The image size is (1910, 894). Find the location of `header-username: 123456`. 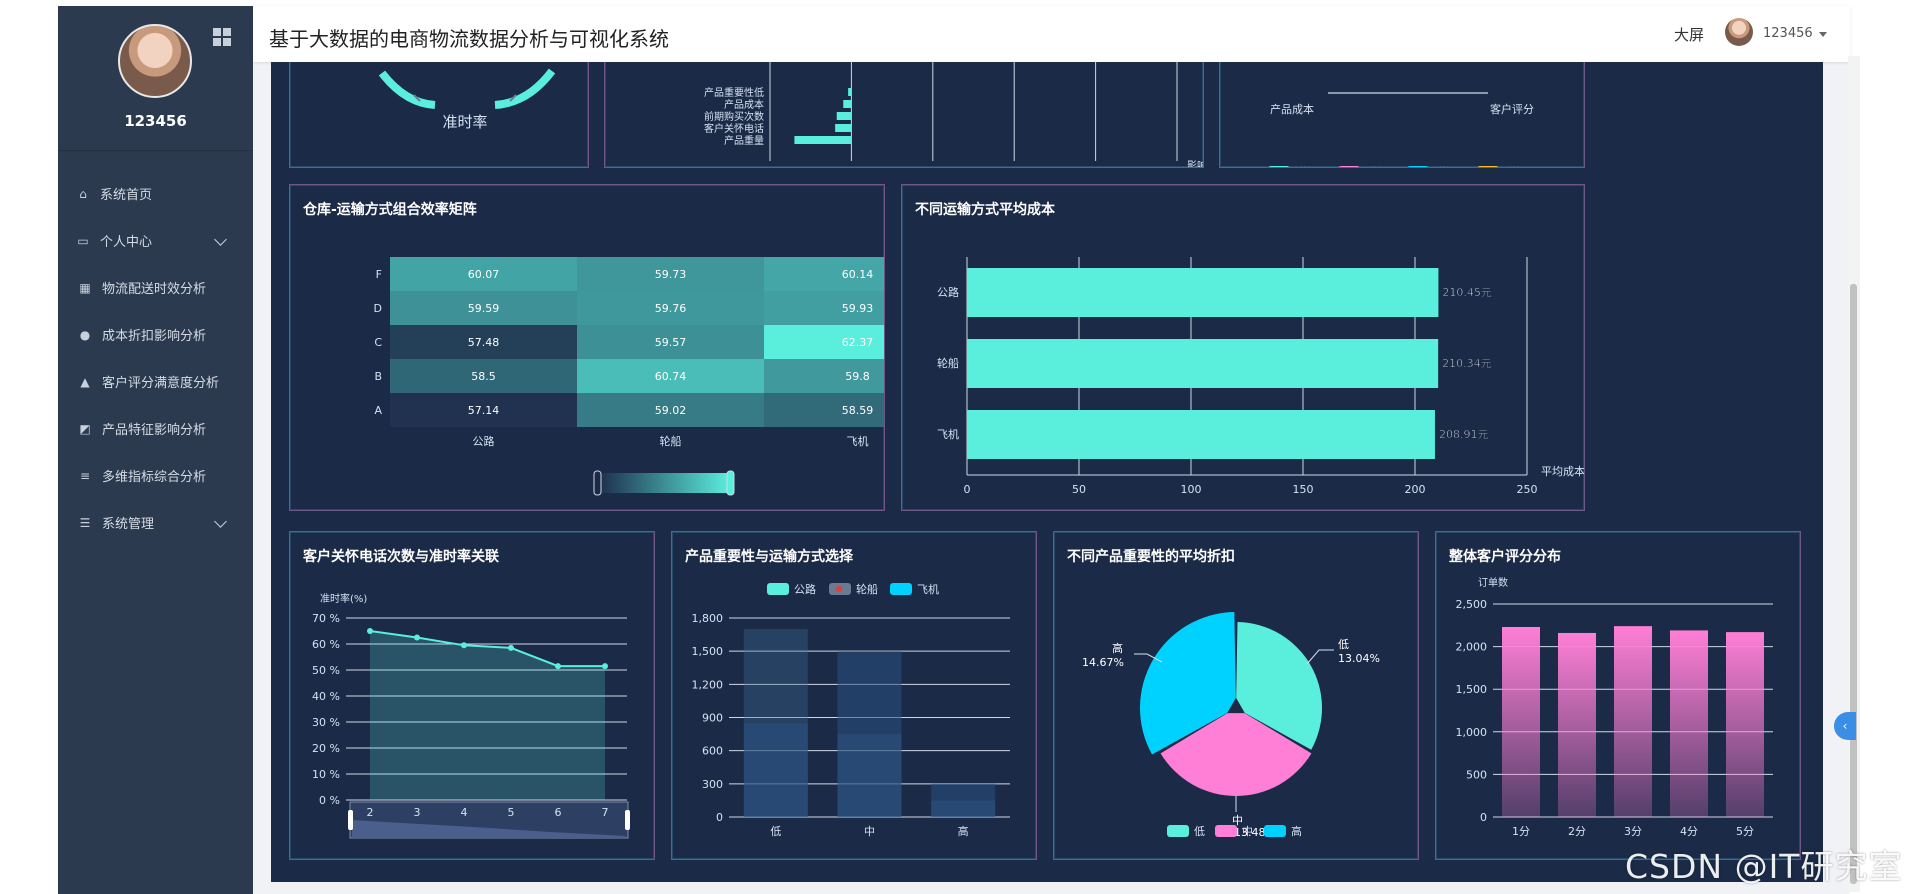

header-username: 123456 is located at coordinates (1788, 33).